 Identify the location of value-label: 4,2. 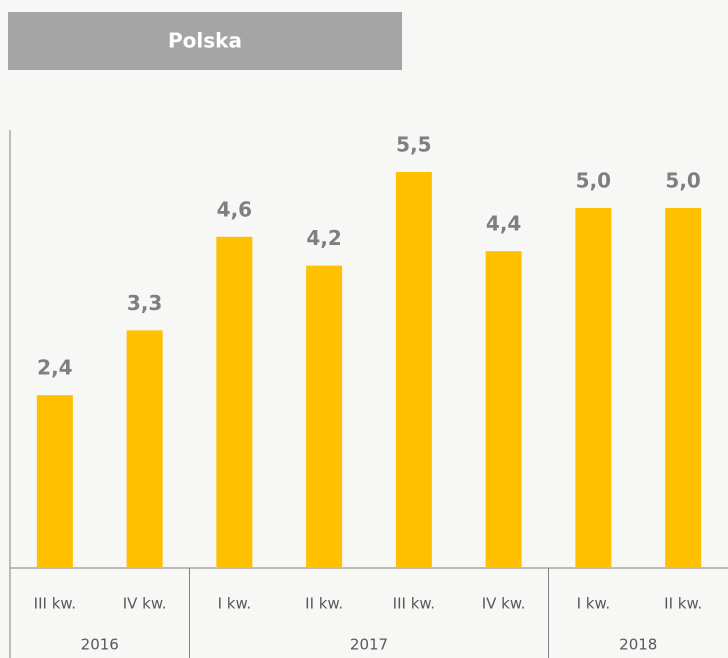
(323, 238).